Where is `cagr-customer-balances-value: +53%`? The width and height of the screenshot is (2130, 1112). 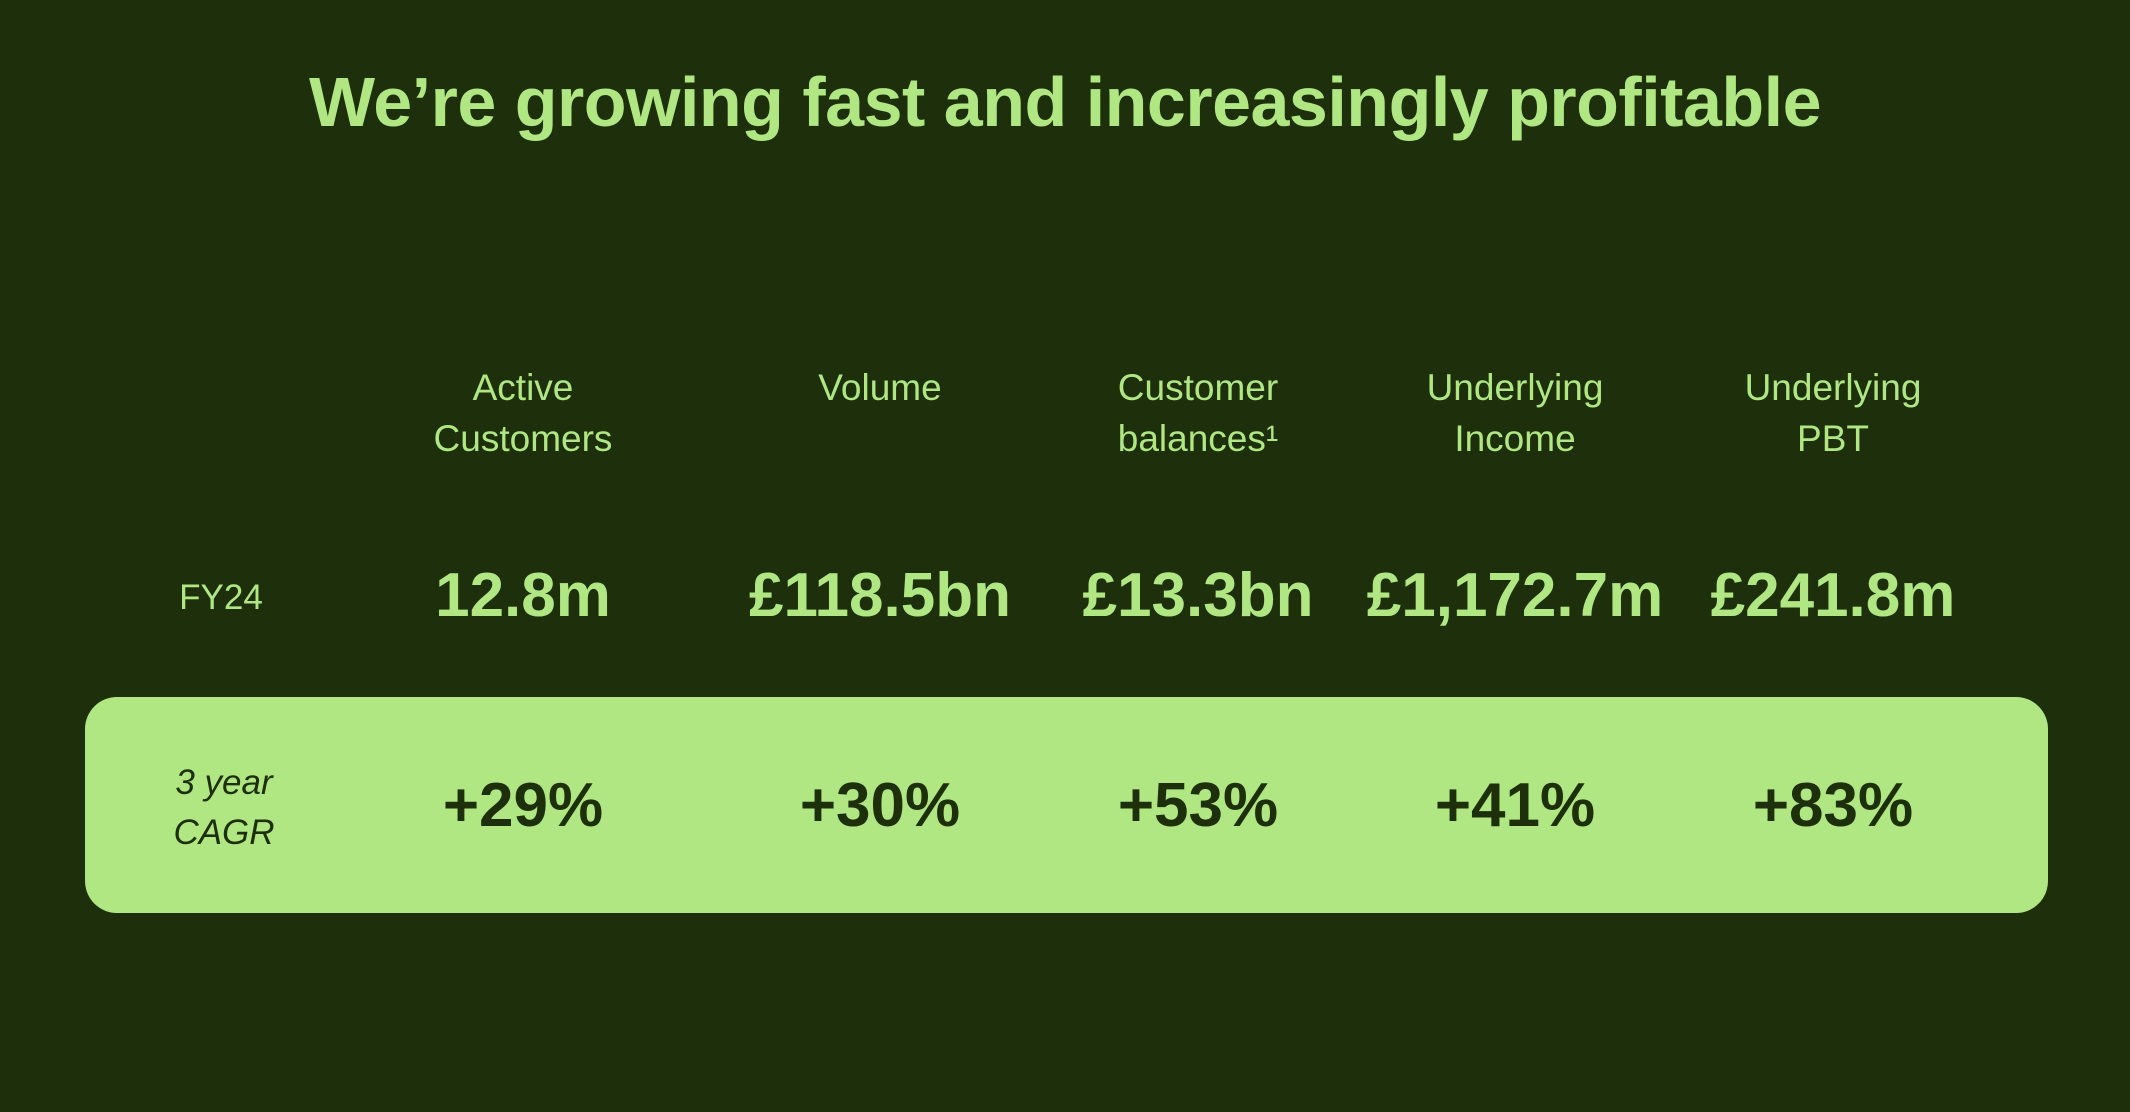 cagr-customer-balances-value: +53% is located at coordinates (1198, 805).